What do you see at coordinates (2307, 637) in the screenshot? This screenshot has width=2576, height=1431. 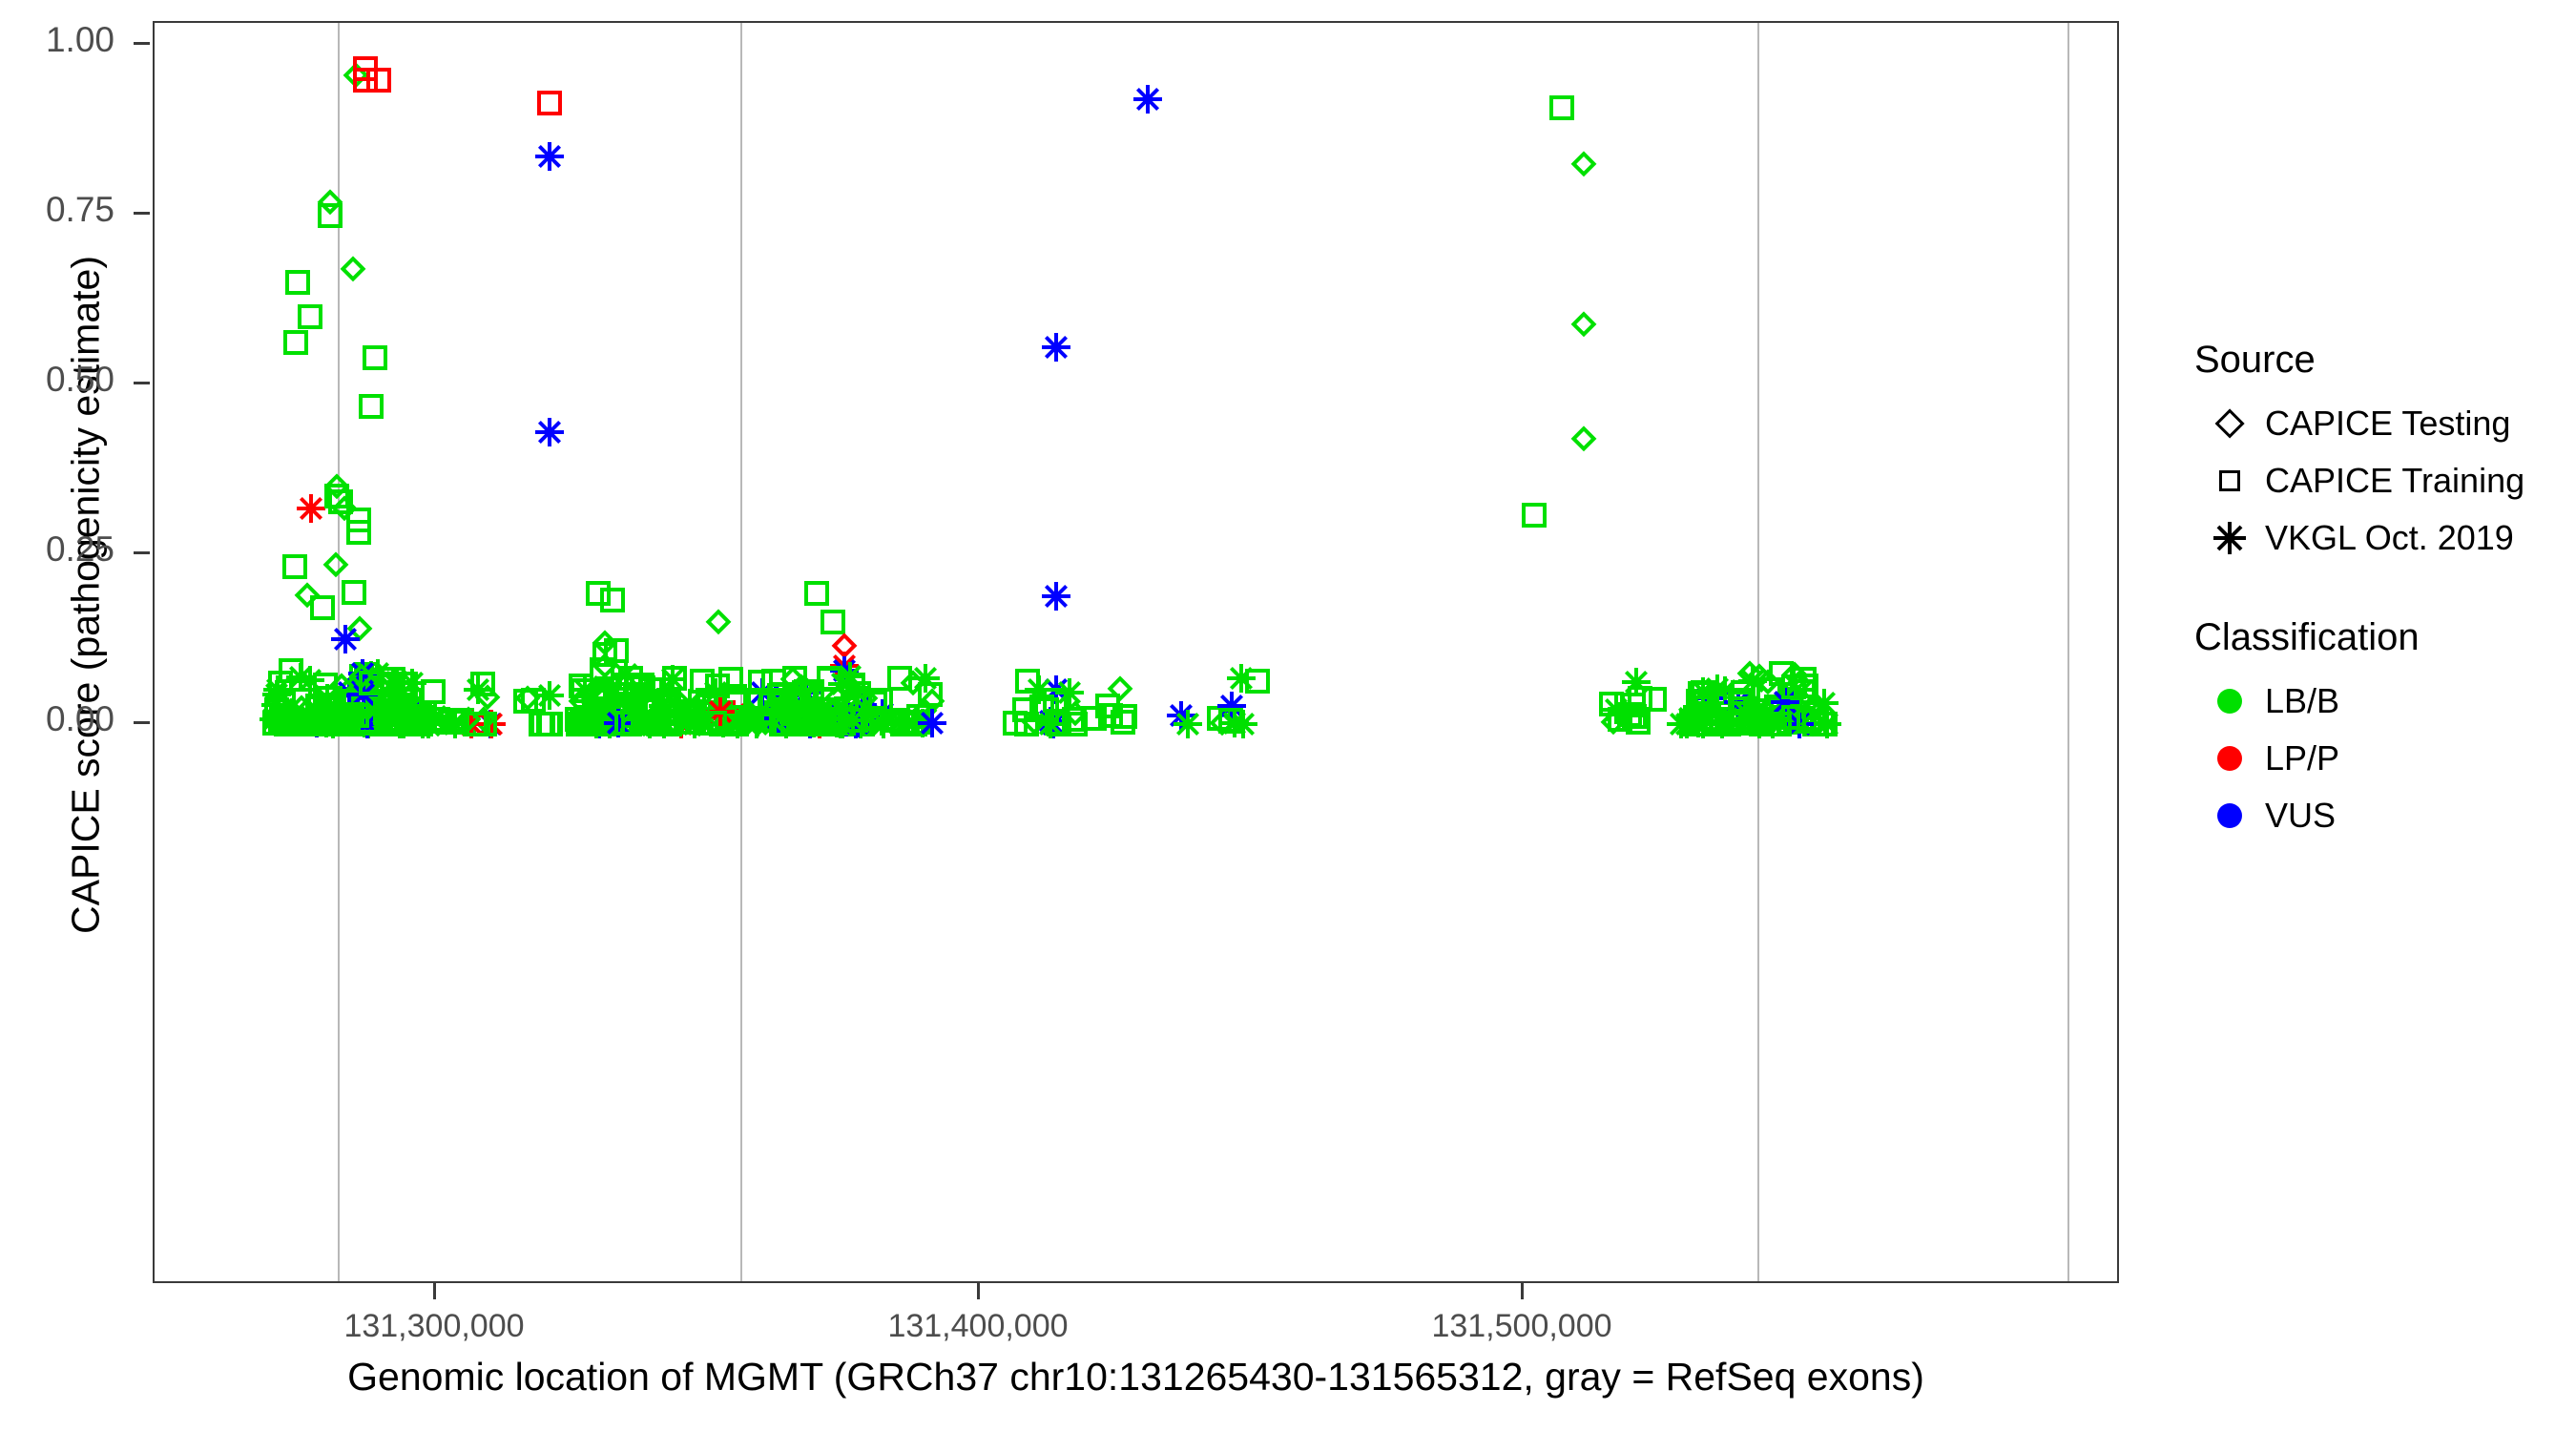 I see `legend-title-classification: Classification` at bounding box center [2307, 637].